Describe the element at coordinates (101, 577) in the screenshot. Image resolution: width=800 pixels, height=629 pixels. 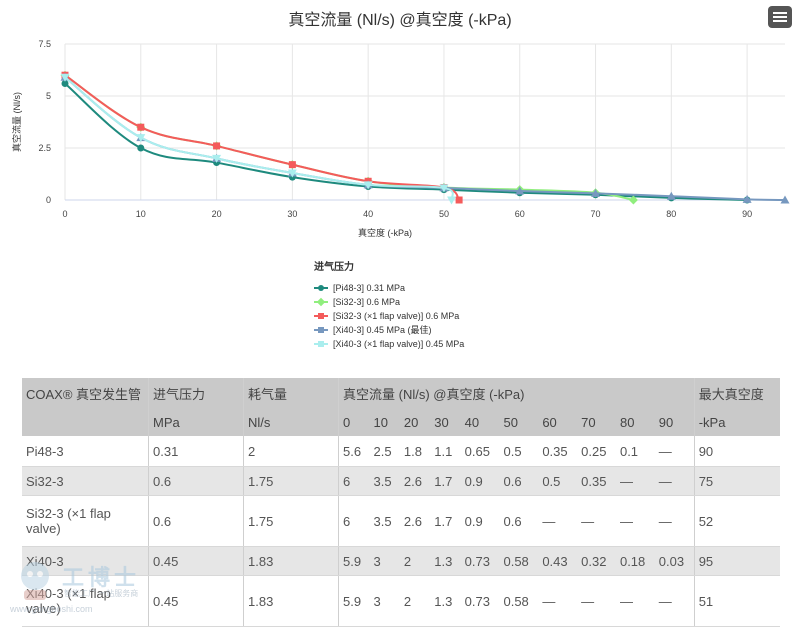
I see `watermark-name: 工博士` at that location.